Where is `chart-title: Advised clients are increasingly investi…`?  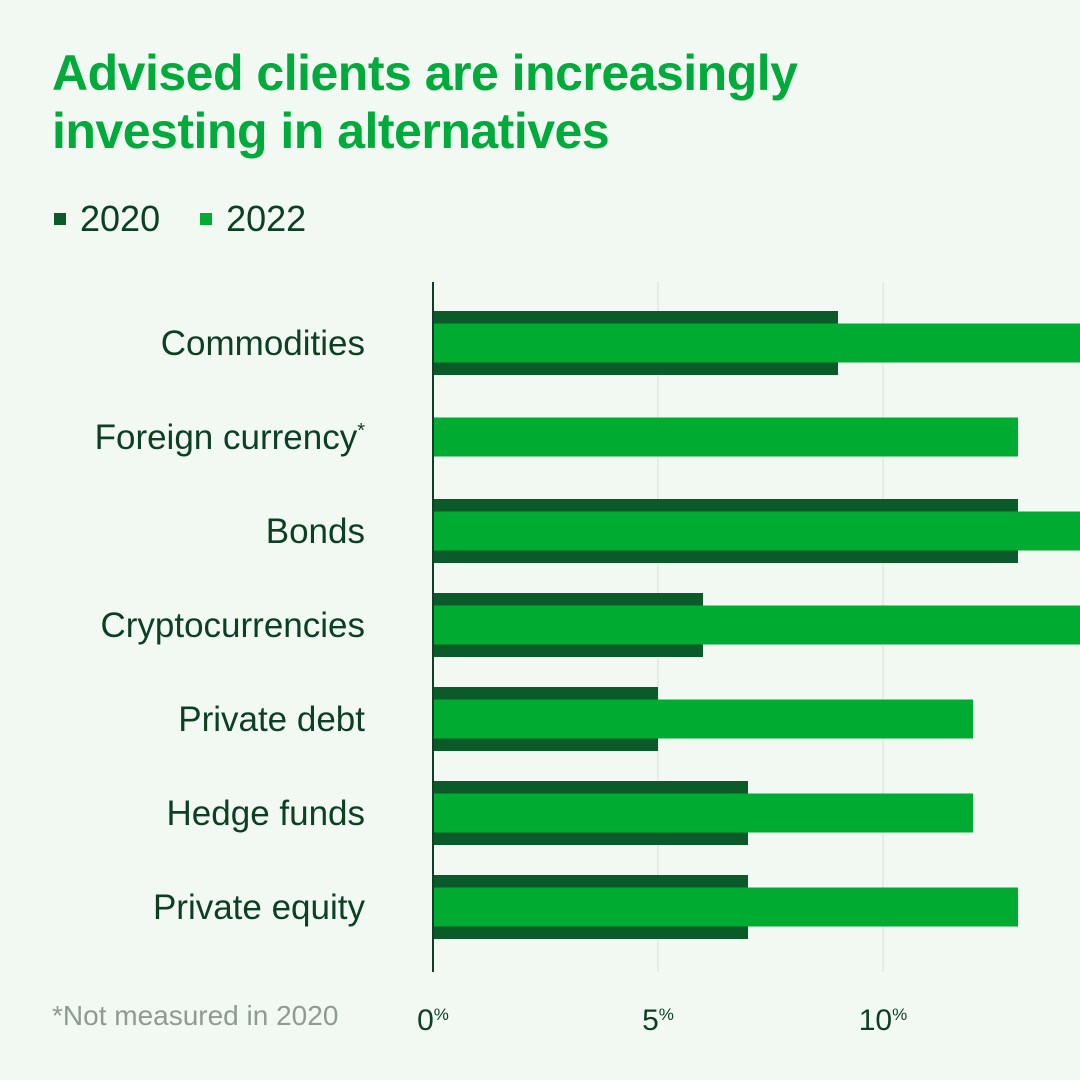 chart-title: Advised clients are increasingly investi… is located at coordinates (425, 102).